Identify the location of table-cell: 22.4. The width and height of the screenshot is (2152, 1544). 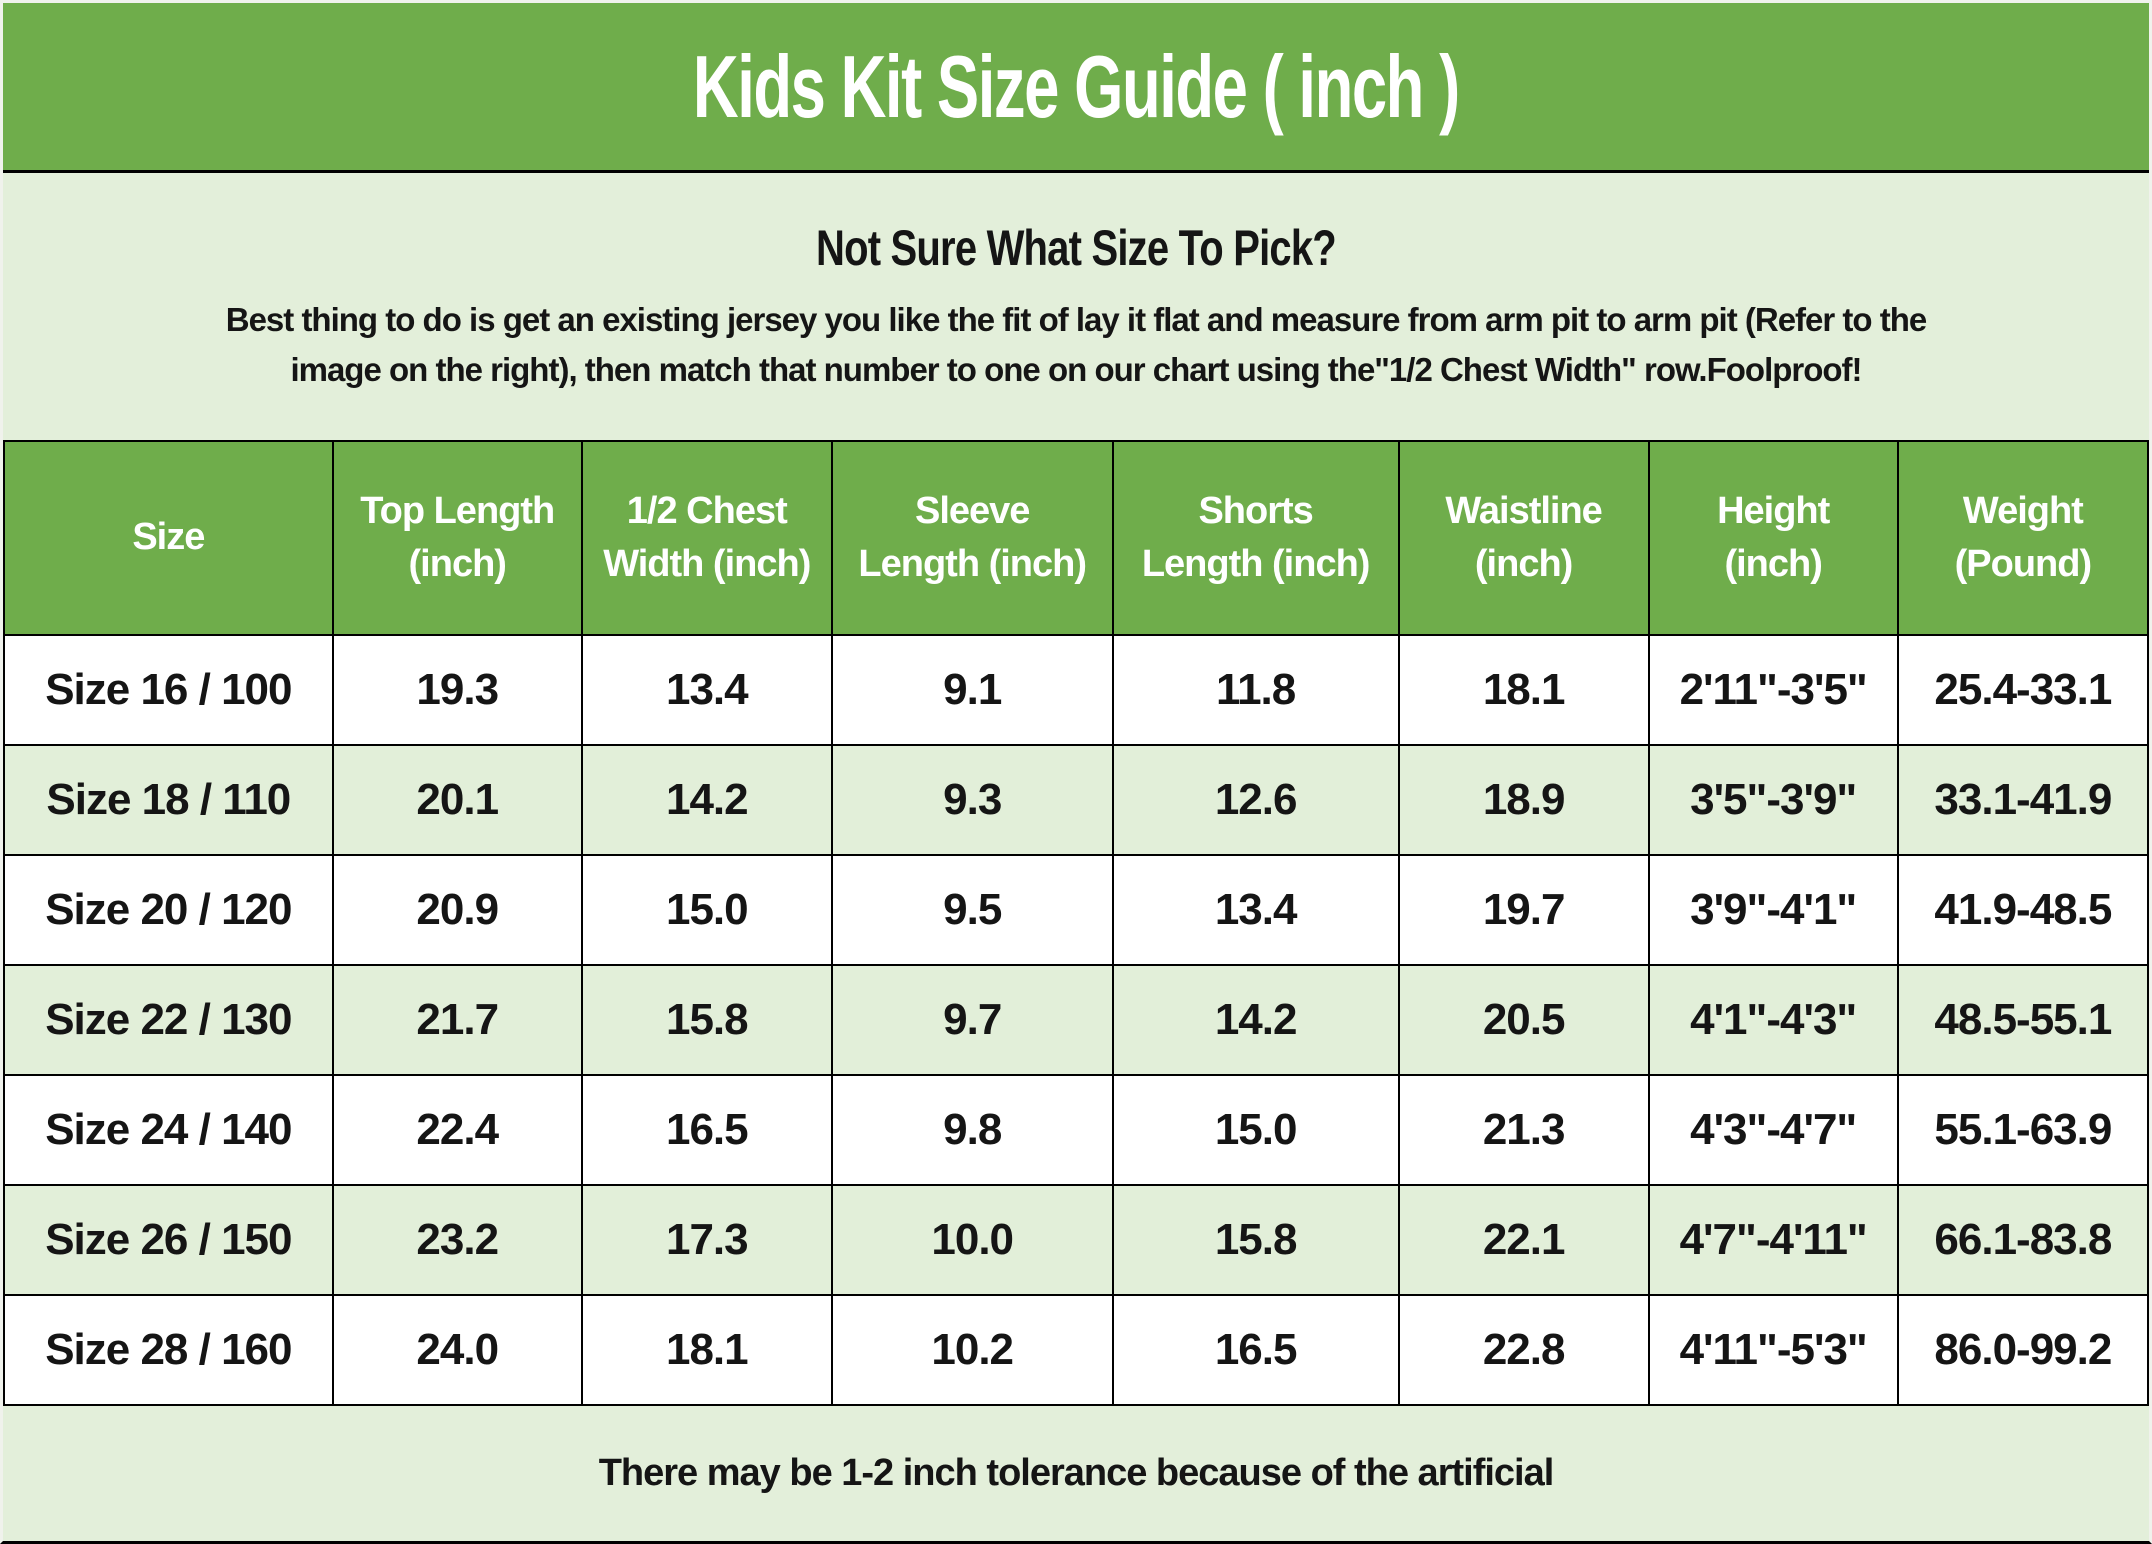
(457, 1130).